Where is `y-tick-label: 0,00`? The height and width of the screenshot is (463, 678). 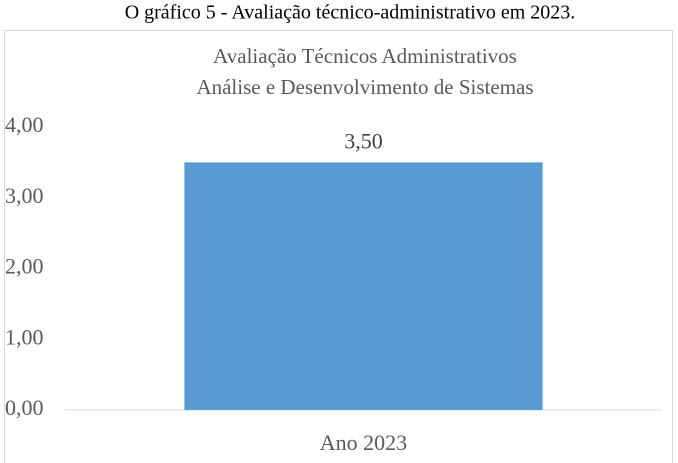
y-tick-label: 0,00 is located at coordinates (24, 407).